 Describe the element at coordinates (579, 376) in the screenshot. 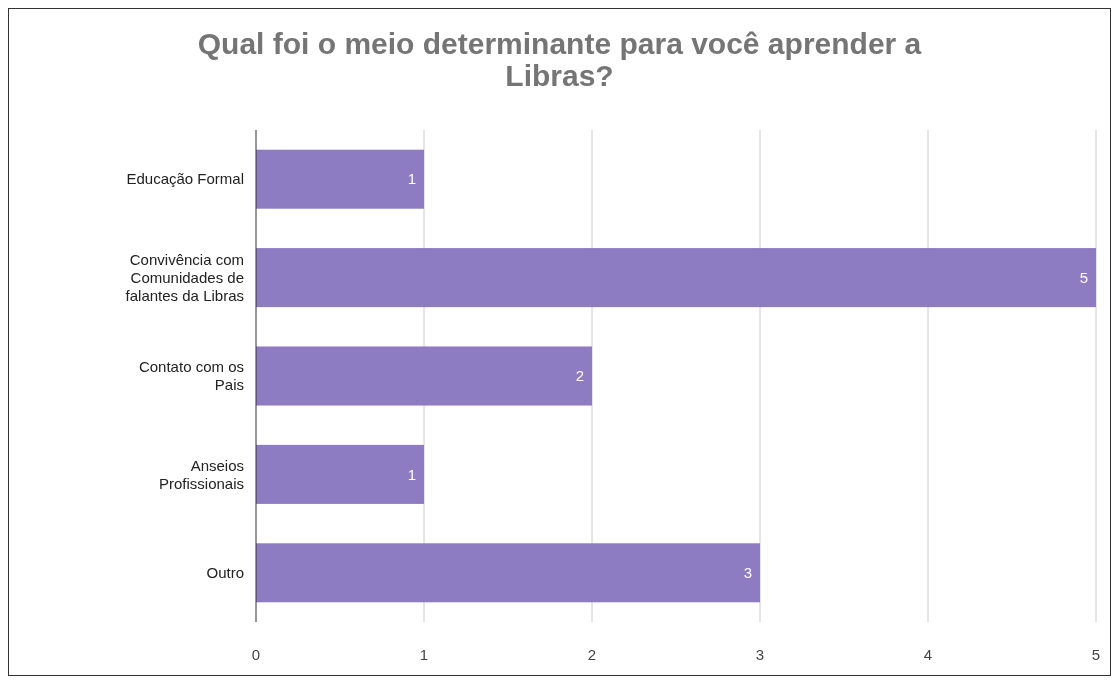

I see `data-label: 2` at that location.